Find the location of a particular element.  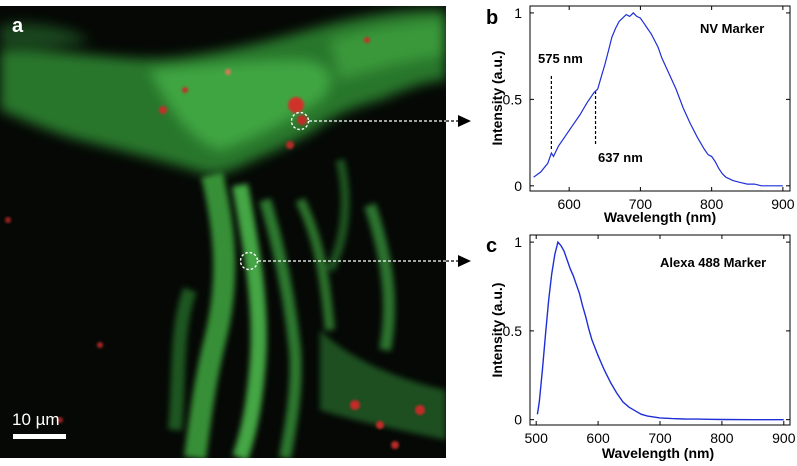

chart-c-xlabel: Wavelength (nm) is located at coordinates (658, 453).